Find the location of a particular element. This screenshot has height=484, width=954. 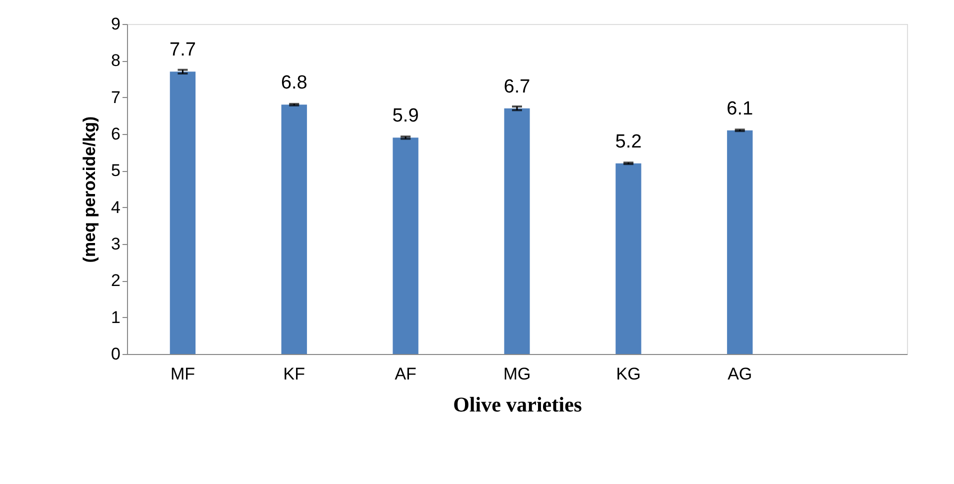

data-label: 6.8 is located at coordinates (294, 83).